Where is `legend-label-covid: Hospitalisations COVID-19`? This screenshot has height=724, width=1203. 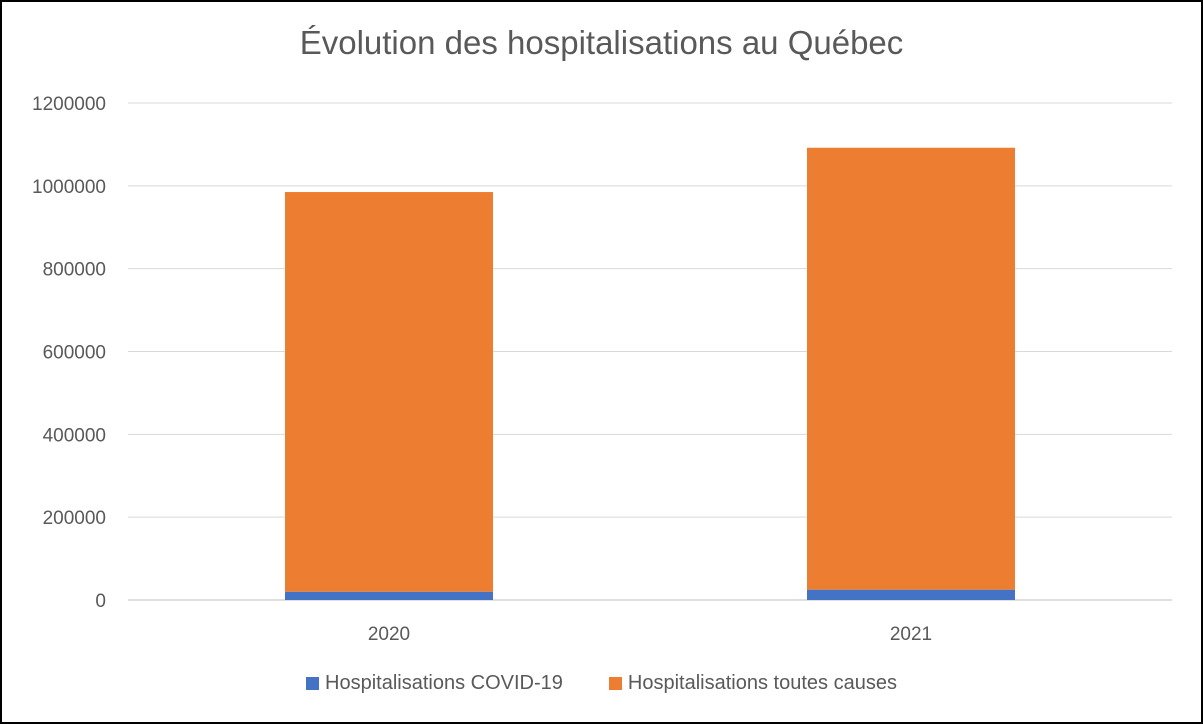 legend-label-covid: Hospitalisations COVID-19 is located at coordinates (444, 683).